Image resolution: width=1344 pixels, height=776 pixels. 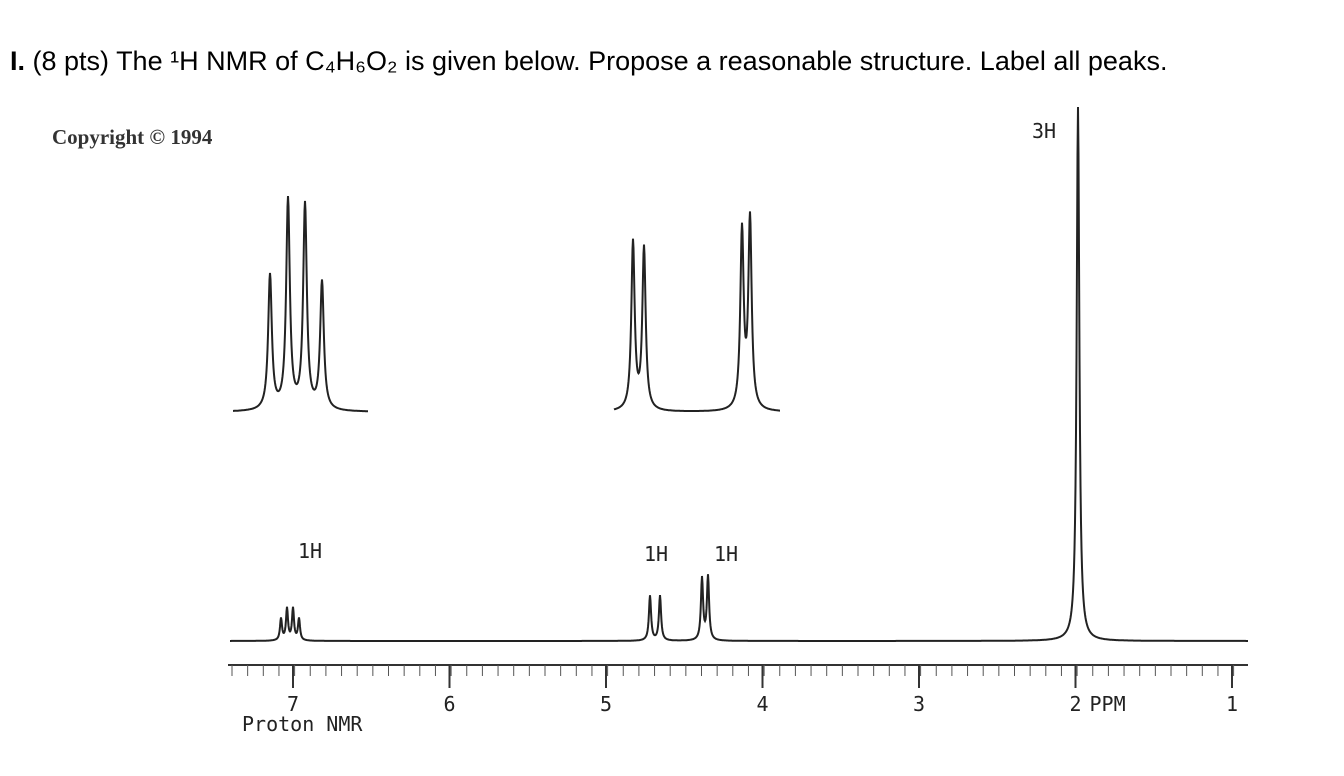 What do you see at coordinates (450, 704) in the screenshot?
I see `tick-label: 6` at bounding box center [450, 704].